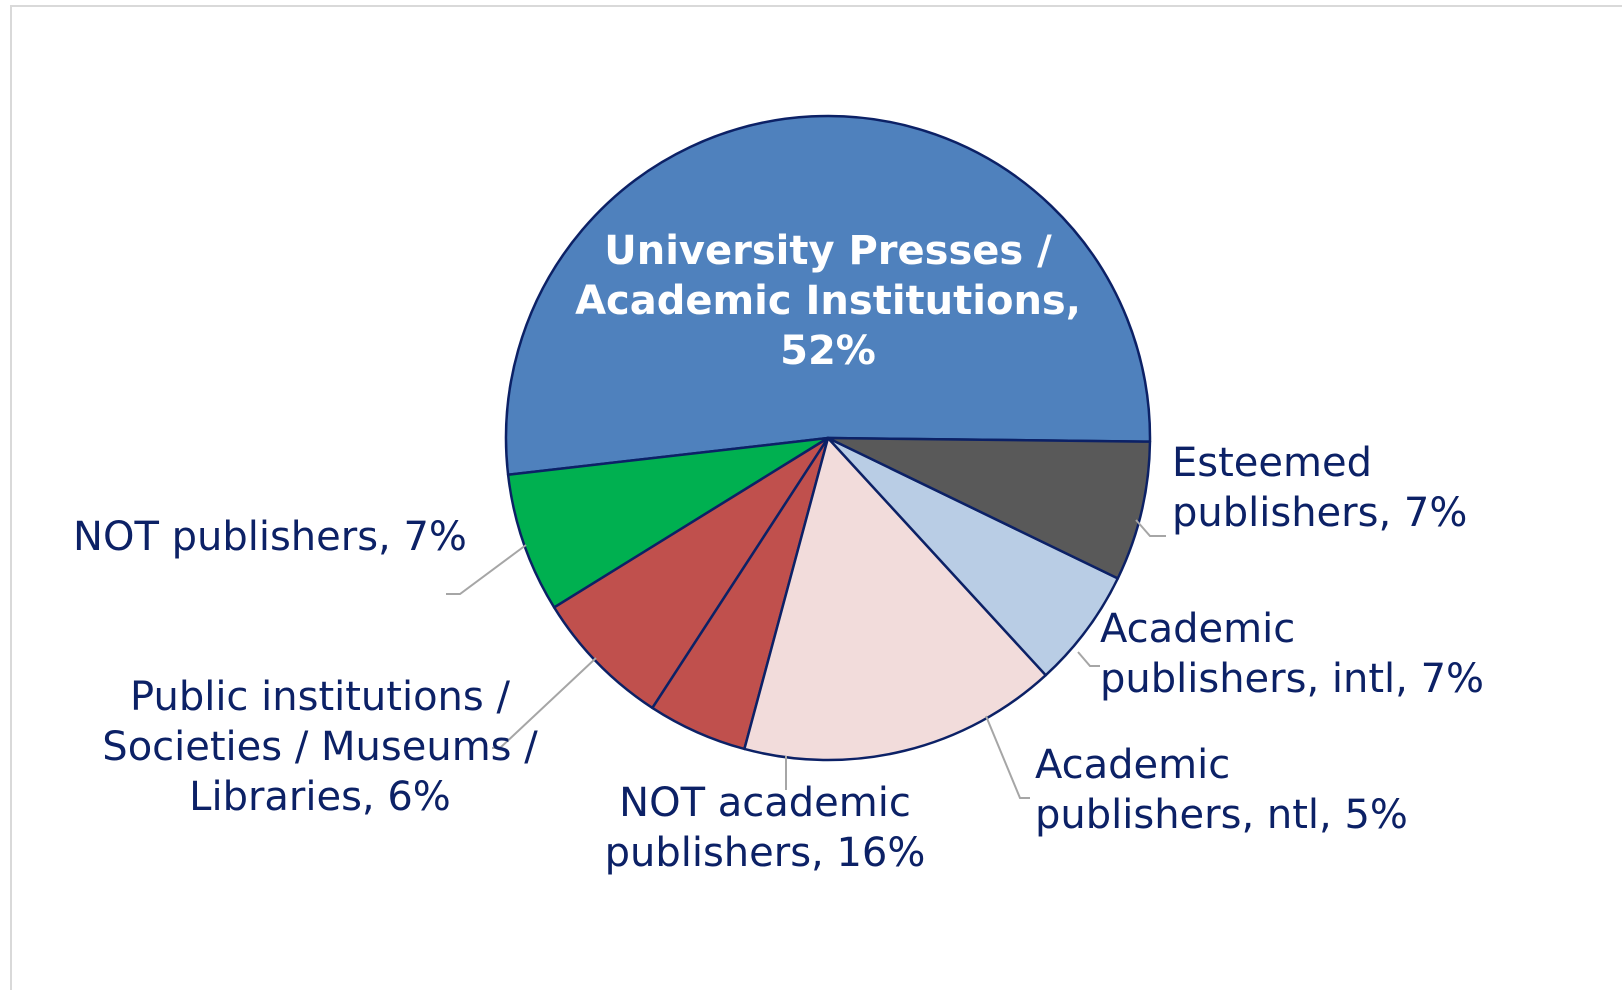 The width and height of the screenshot is (1624, 990). What do you see at coordinates (765, 853) in the screenshot?
I see `slice-label-line: publishers, 16%` at bounding box center [765, 853].